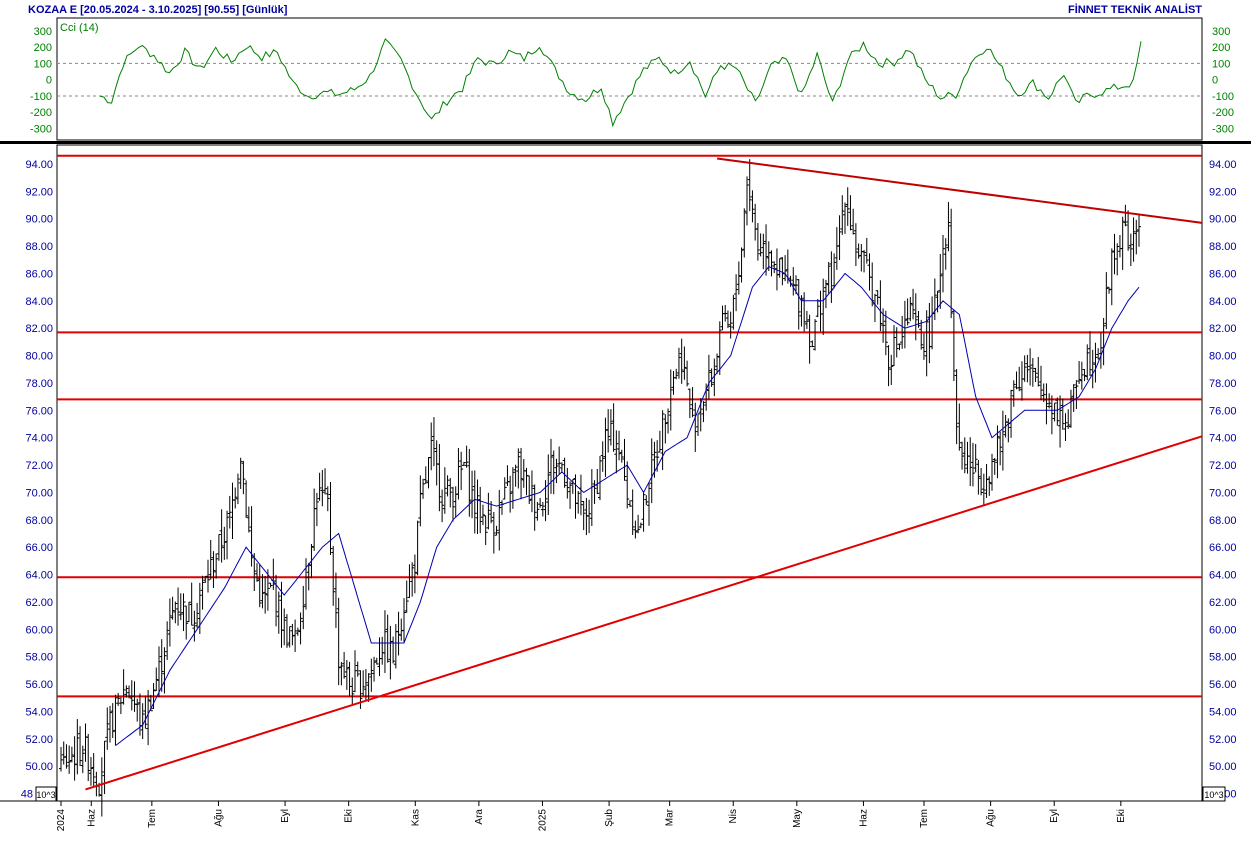 The width and height of the screenshot is (1251, 841). What do you see at coordinates (39, 384) in the screenshot?
I see `price-tick-label-left: 78.00` at bounding box center [39, 384].